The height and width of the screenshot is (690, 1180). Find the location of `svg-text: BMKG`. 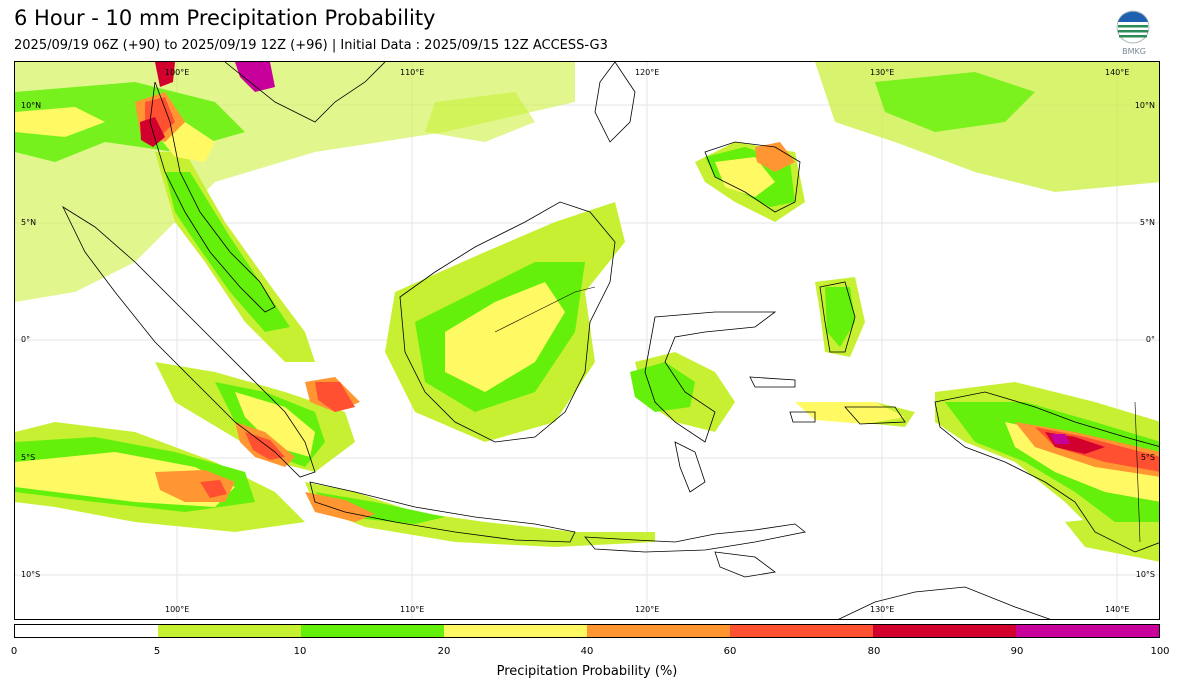

svg-text: BMKG is located at coordinates (1134, 51).